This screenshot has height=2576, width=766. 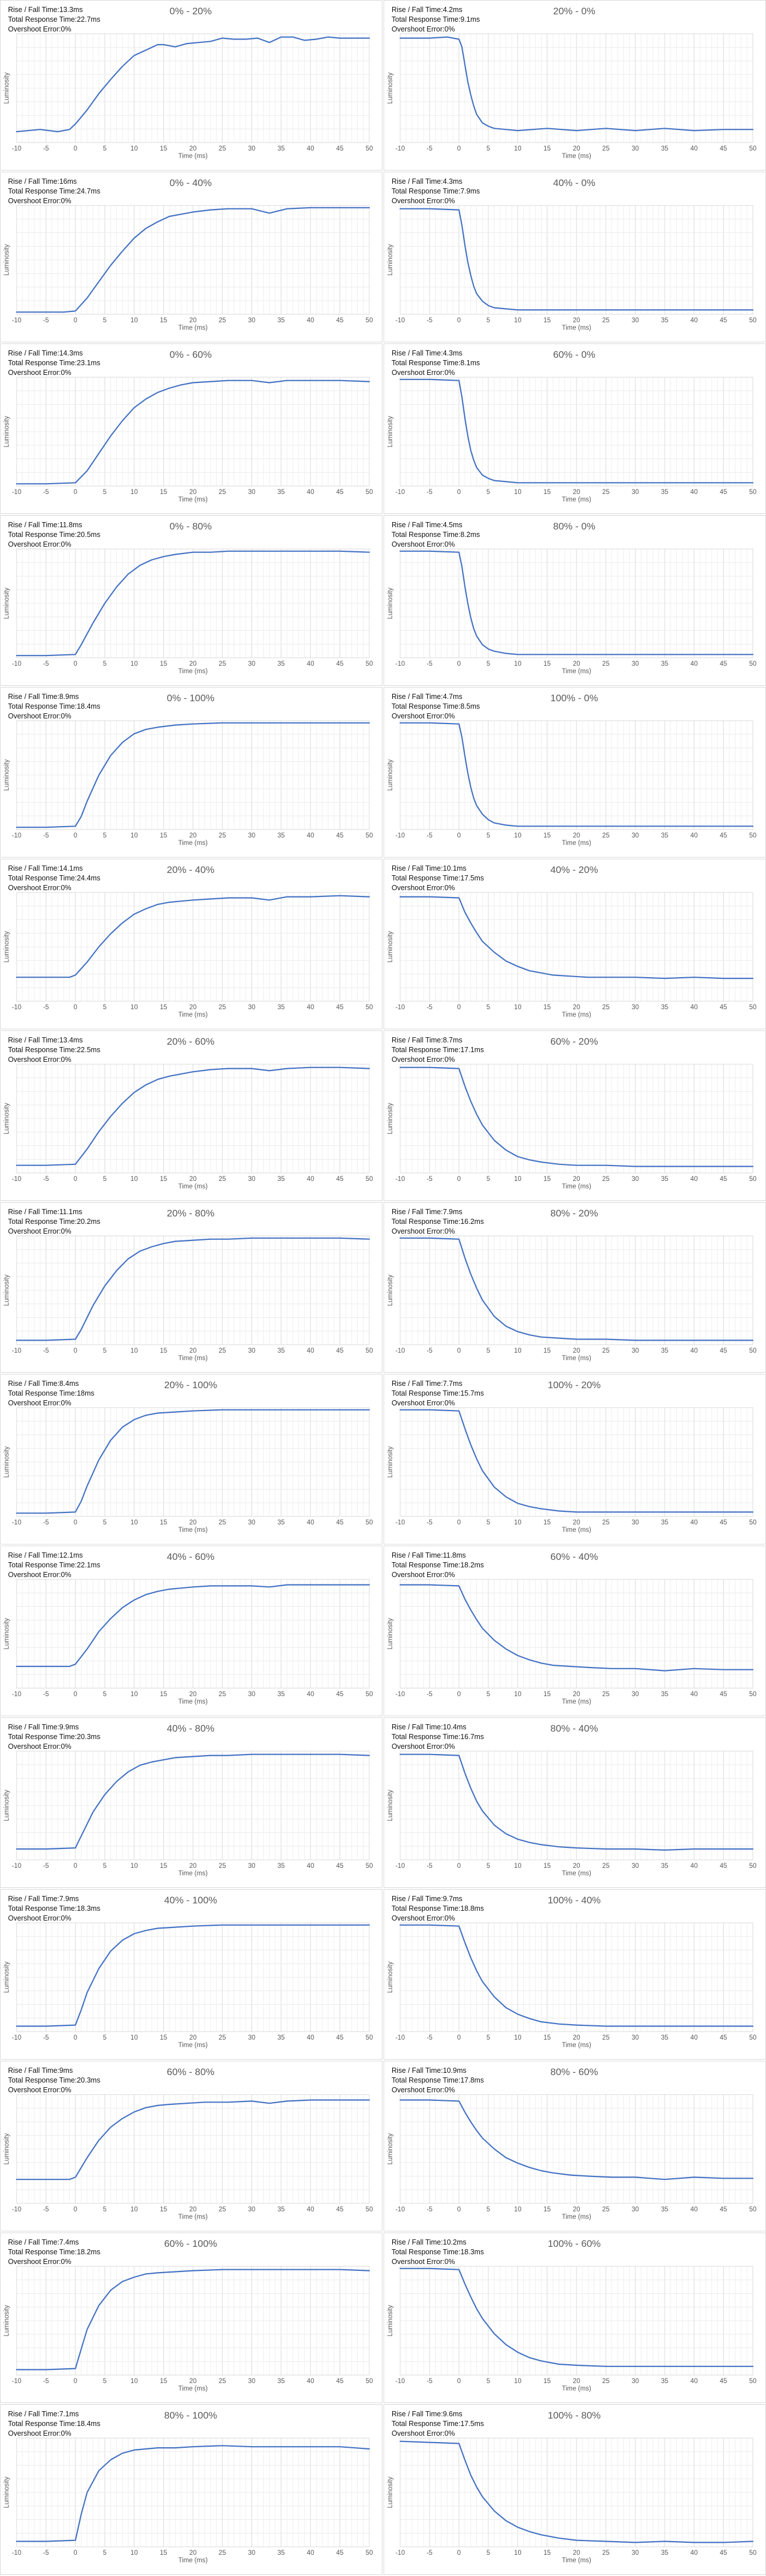 I want to click on rise-fall-time-text-value: 4.2ms, so click(x=453, y=10).